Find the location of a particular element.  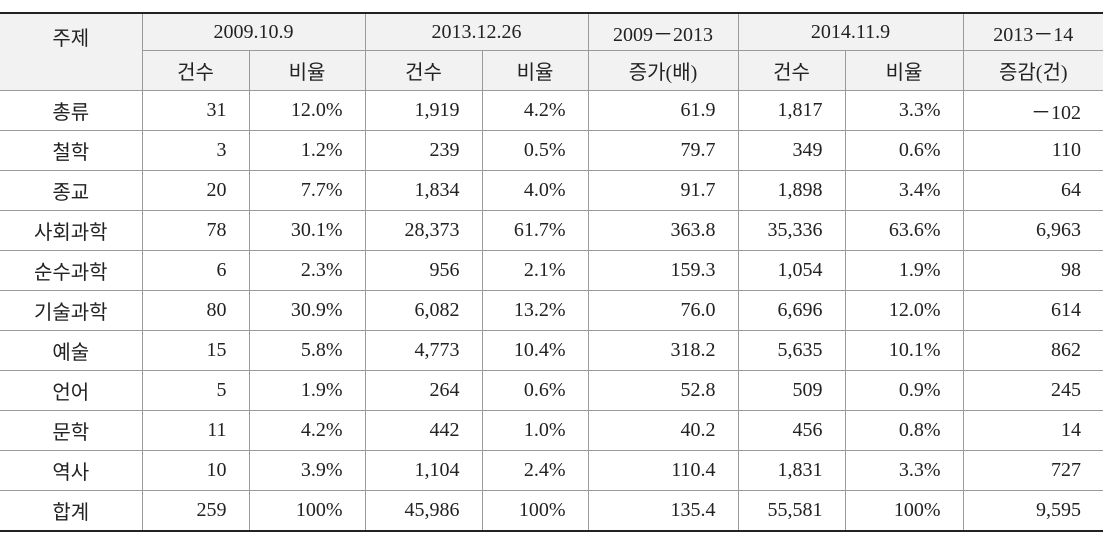

row-label: 합계 is located at coordinates (71, 511).